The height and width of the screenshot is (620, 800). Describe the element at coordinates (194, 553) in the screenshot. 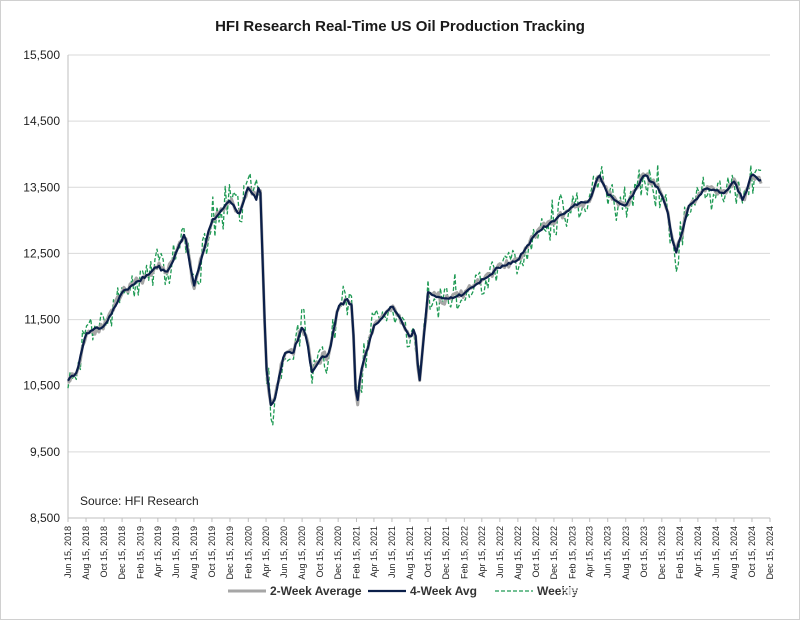

I see `x-tick-label: Aug 15, 2019` at that location.